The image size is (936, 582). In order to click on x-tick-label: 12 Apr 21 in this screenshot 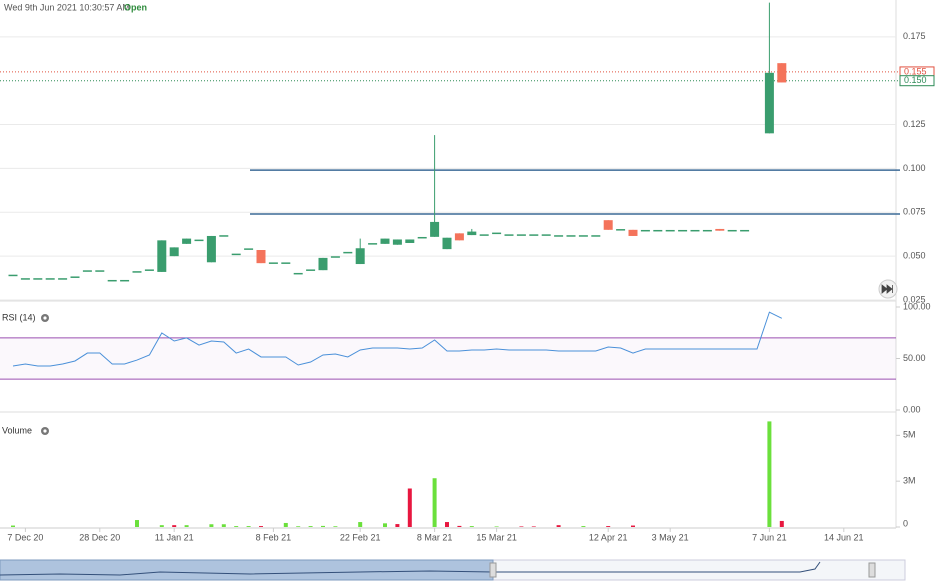, I will do `click(608, 537)`.